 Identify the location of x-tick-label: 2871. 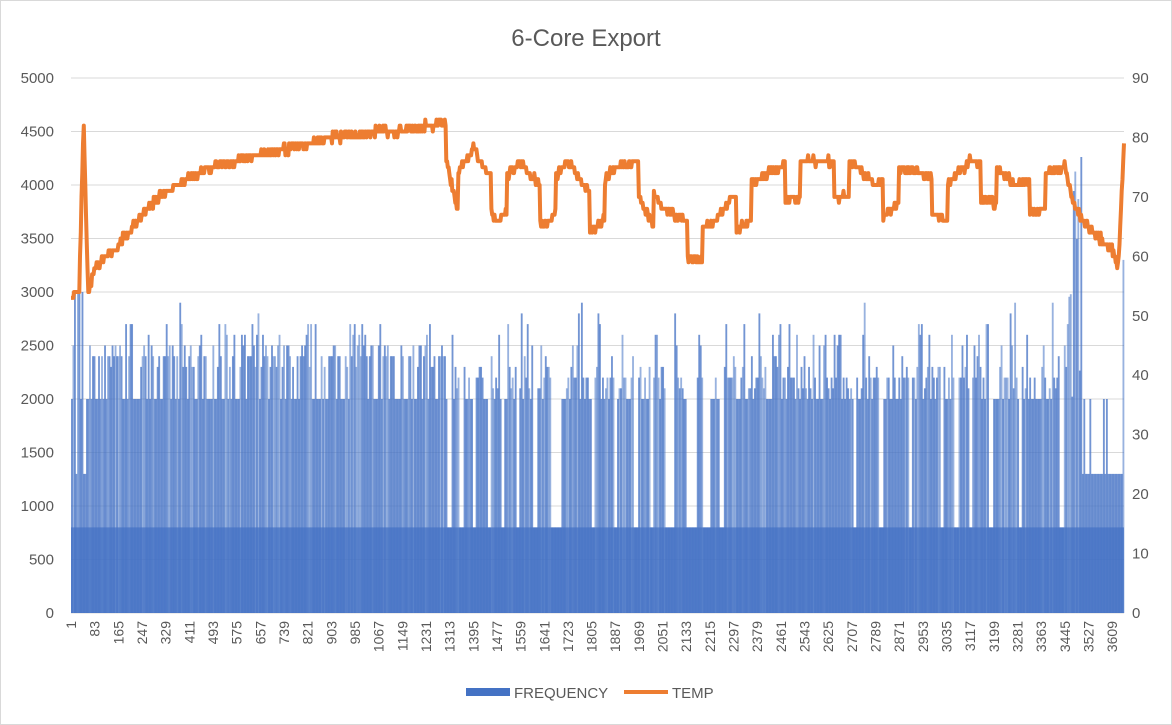
(899, 636).